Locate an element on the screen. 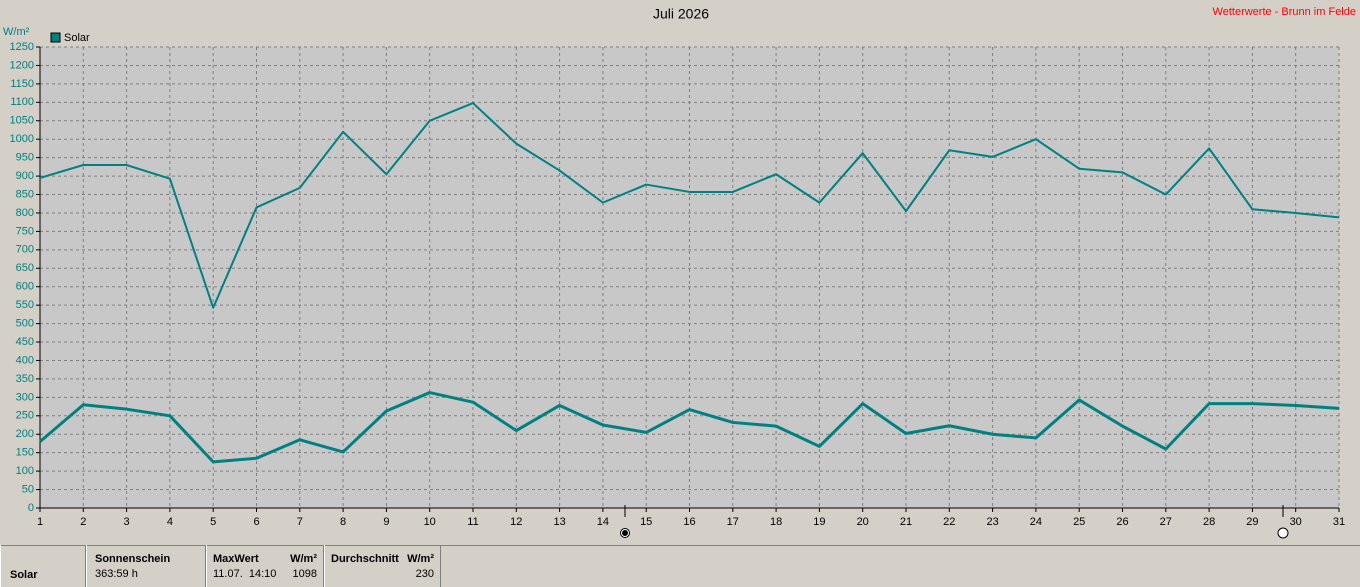  series-line is located at coordinates (689, 427).